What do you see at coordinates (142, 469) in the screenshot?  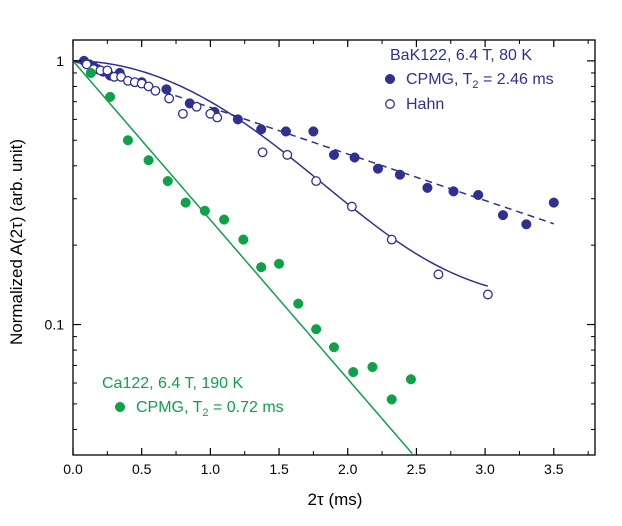 I see `x-tick-label: 0.5` at bounding box center [142, 469].